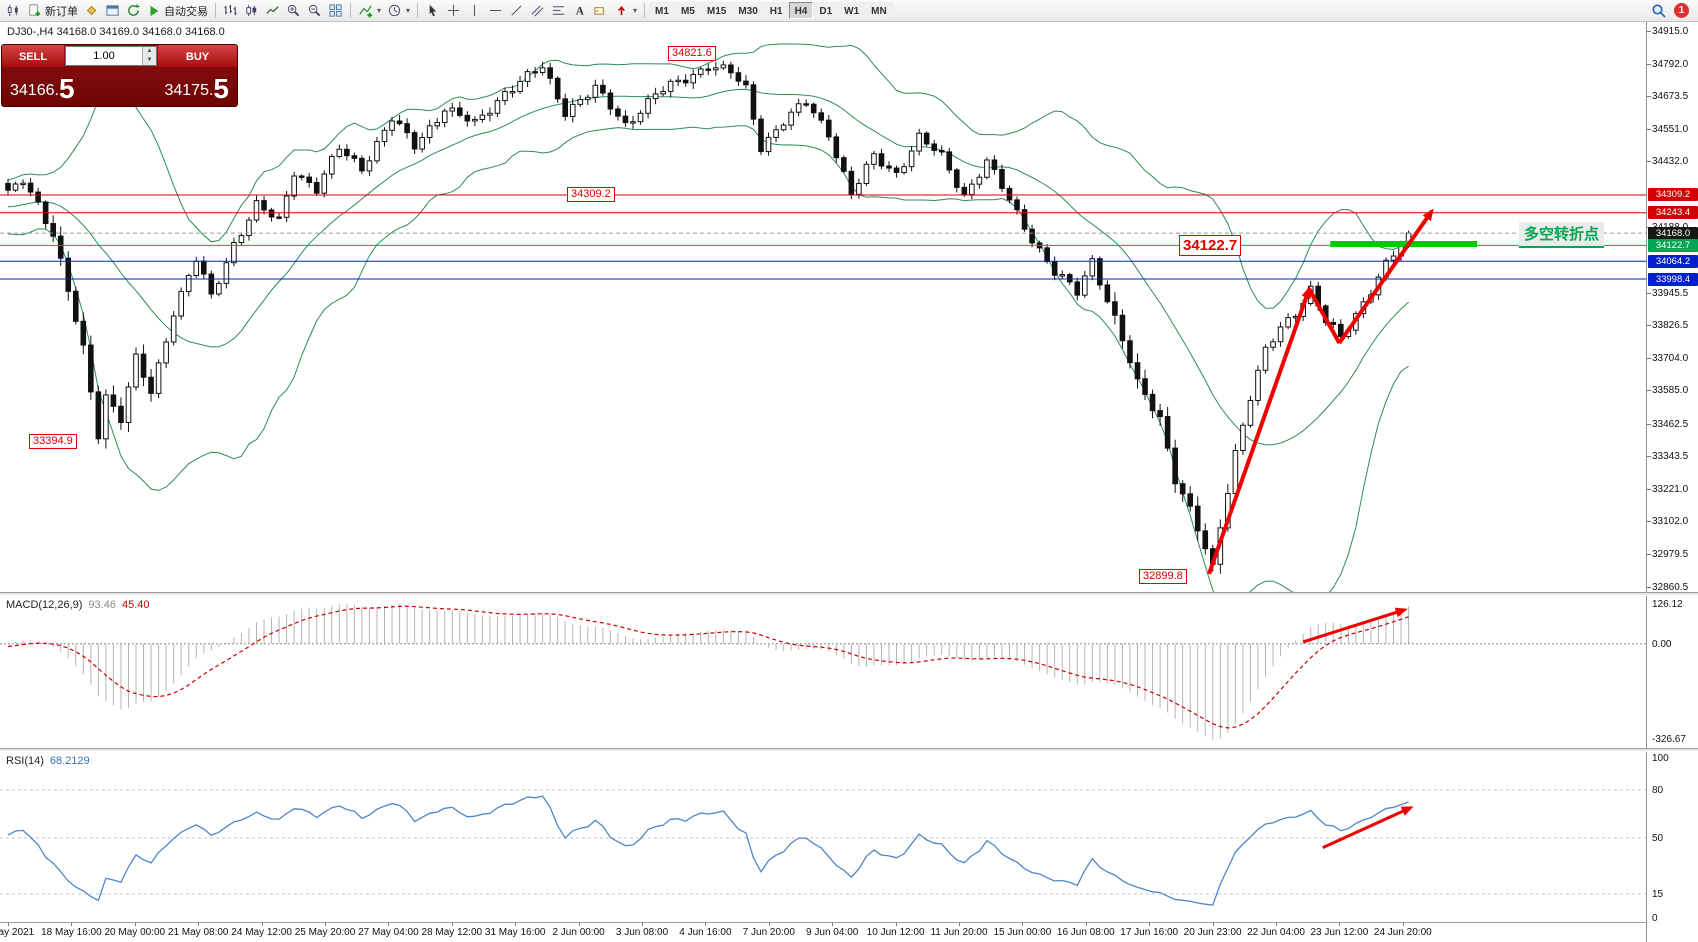 The height and width of the screenshot is (942, 1698). What do you see at coordinates (1658, 894) in the screenshot?
I see `rsi-axis-label: 15` at bounding box center [1658, 894].